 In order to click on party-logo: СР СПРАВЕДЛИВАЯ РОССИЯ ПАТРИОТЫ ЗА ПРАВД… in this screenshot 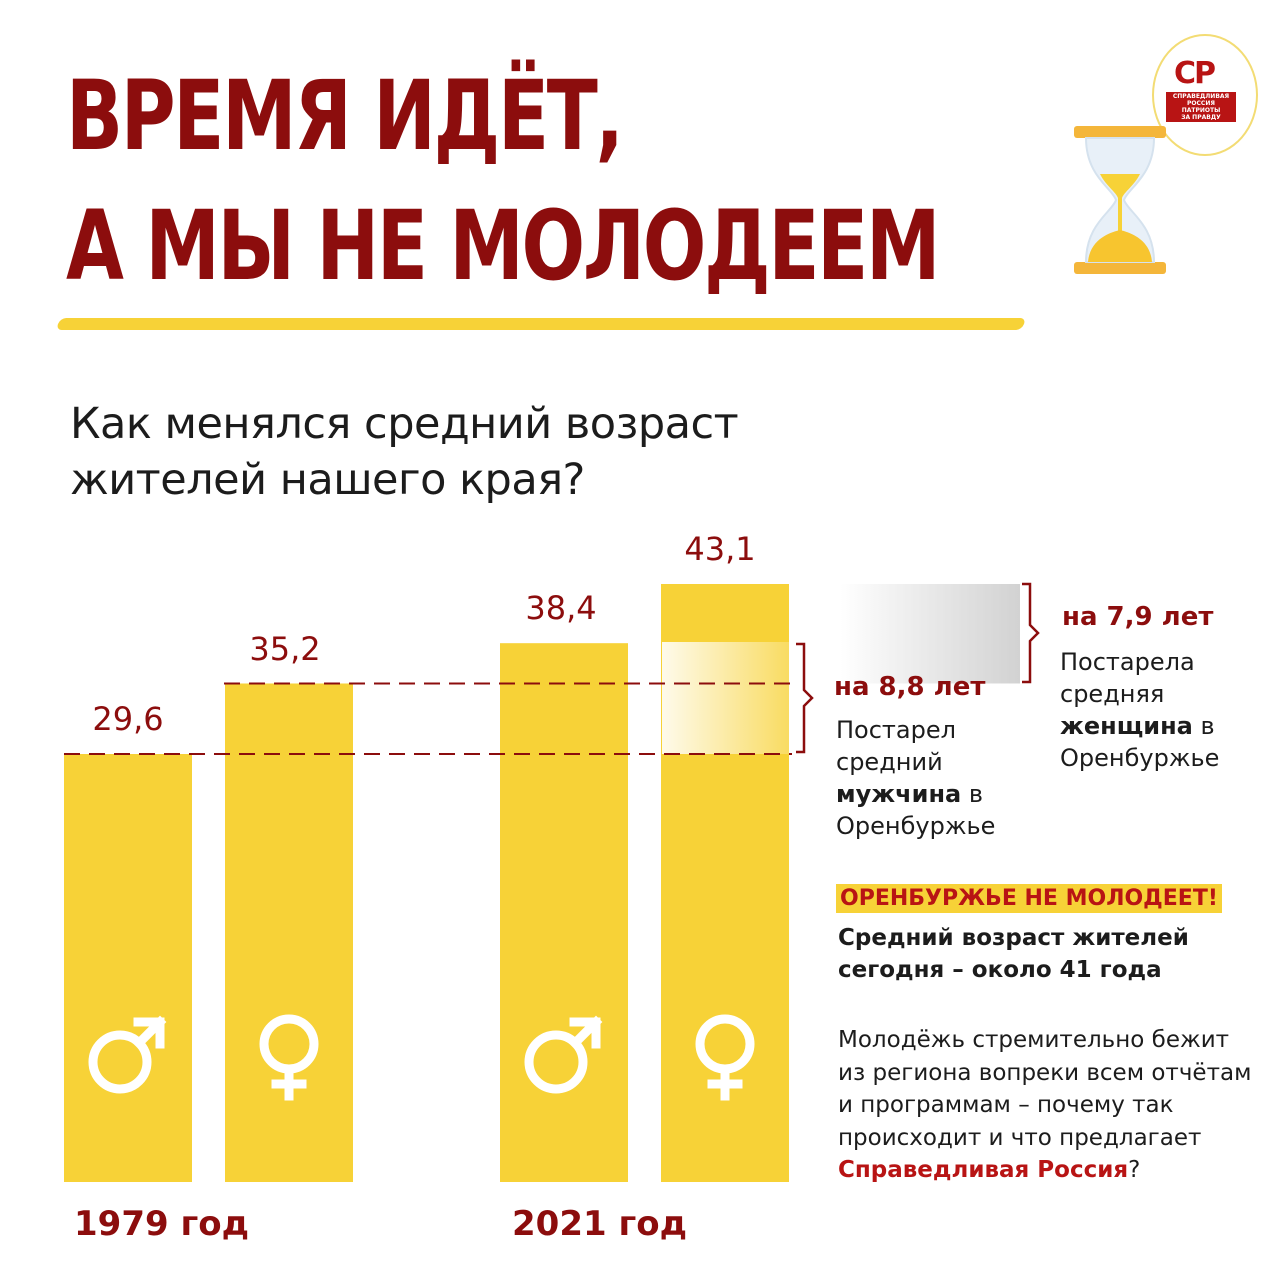, I will do `click(1205, 95)`.